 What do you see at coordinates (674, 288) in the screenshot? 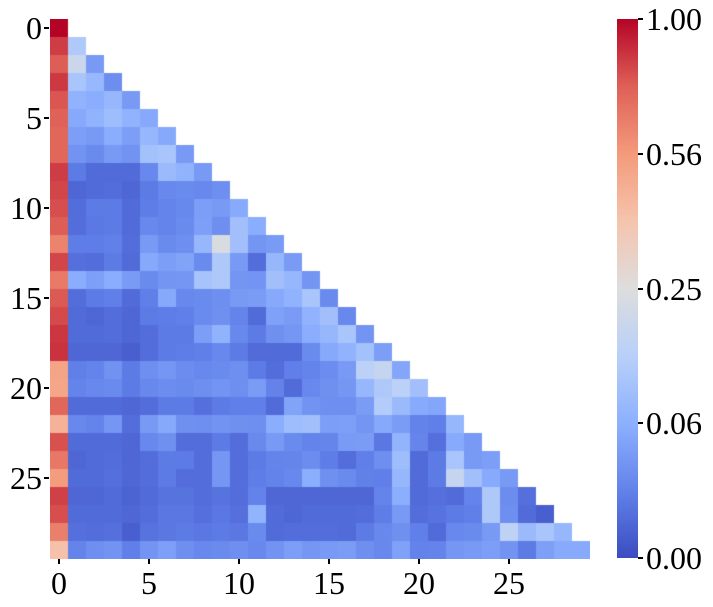
I see `colorbar-tick-label: 0.25` at bounding box center [674, 288].